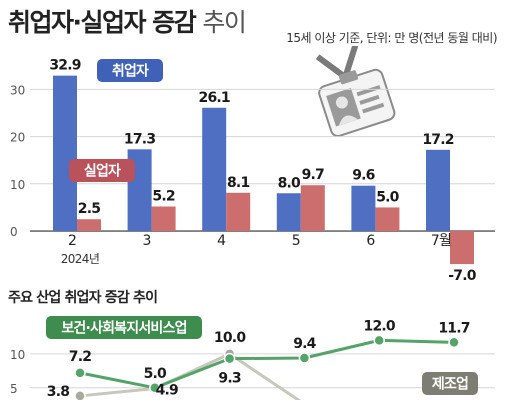 The width and height of the screenshot is (511, 400). Describe the element at coordinates (17, 185) in the screenshot. I see `bar-y-tick-label: 10` at that location.